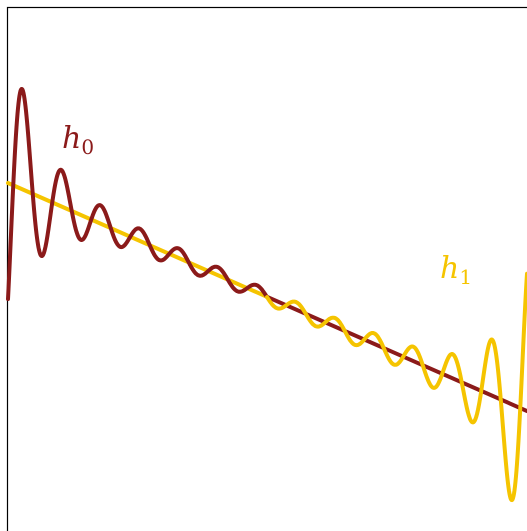 This screenshot has width=527, height=531. What do you see at coordinates (396, 353) in the screenshot?
I see `h0-linear-segment` at bounding box center [396, 353].